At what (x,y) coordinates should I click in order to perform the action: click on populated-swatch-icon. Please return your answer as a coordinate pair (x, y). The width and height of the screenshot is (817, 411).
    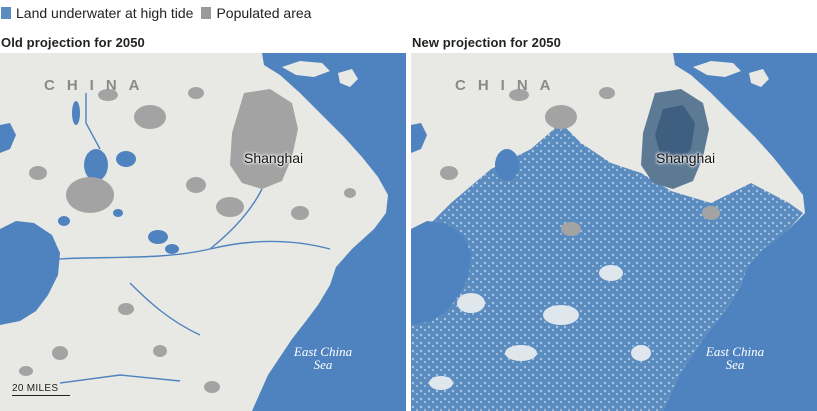
    Looking at the image, I should click on (206, 13).